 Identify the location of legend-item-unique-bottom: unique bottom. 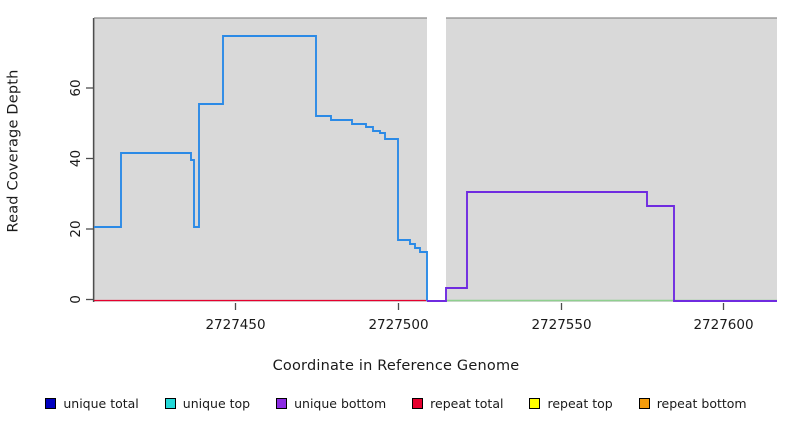
(331, 403).